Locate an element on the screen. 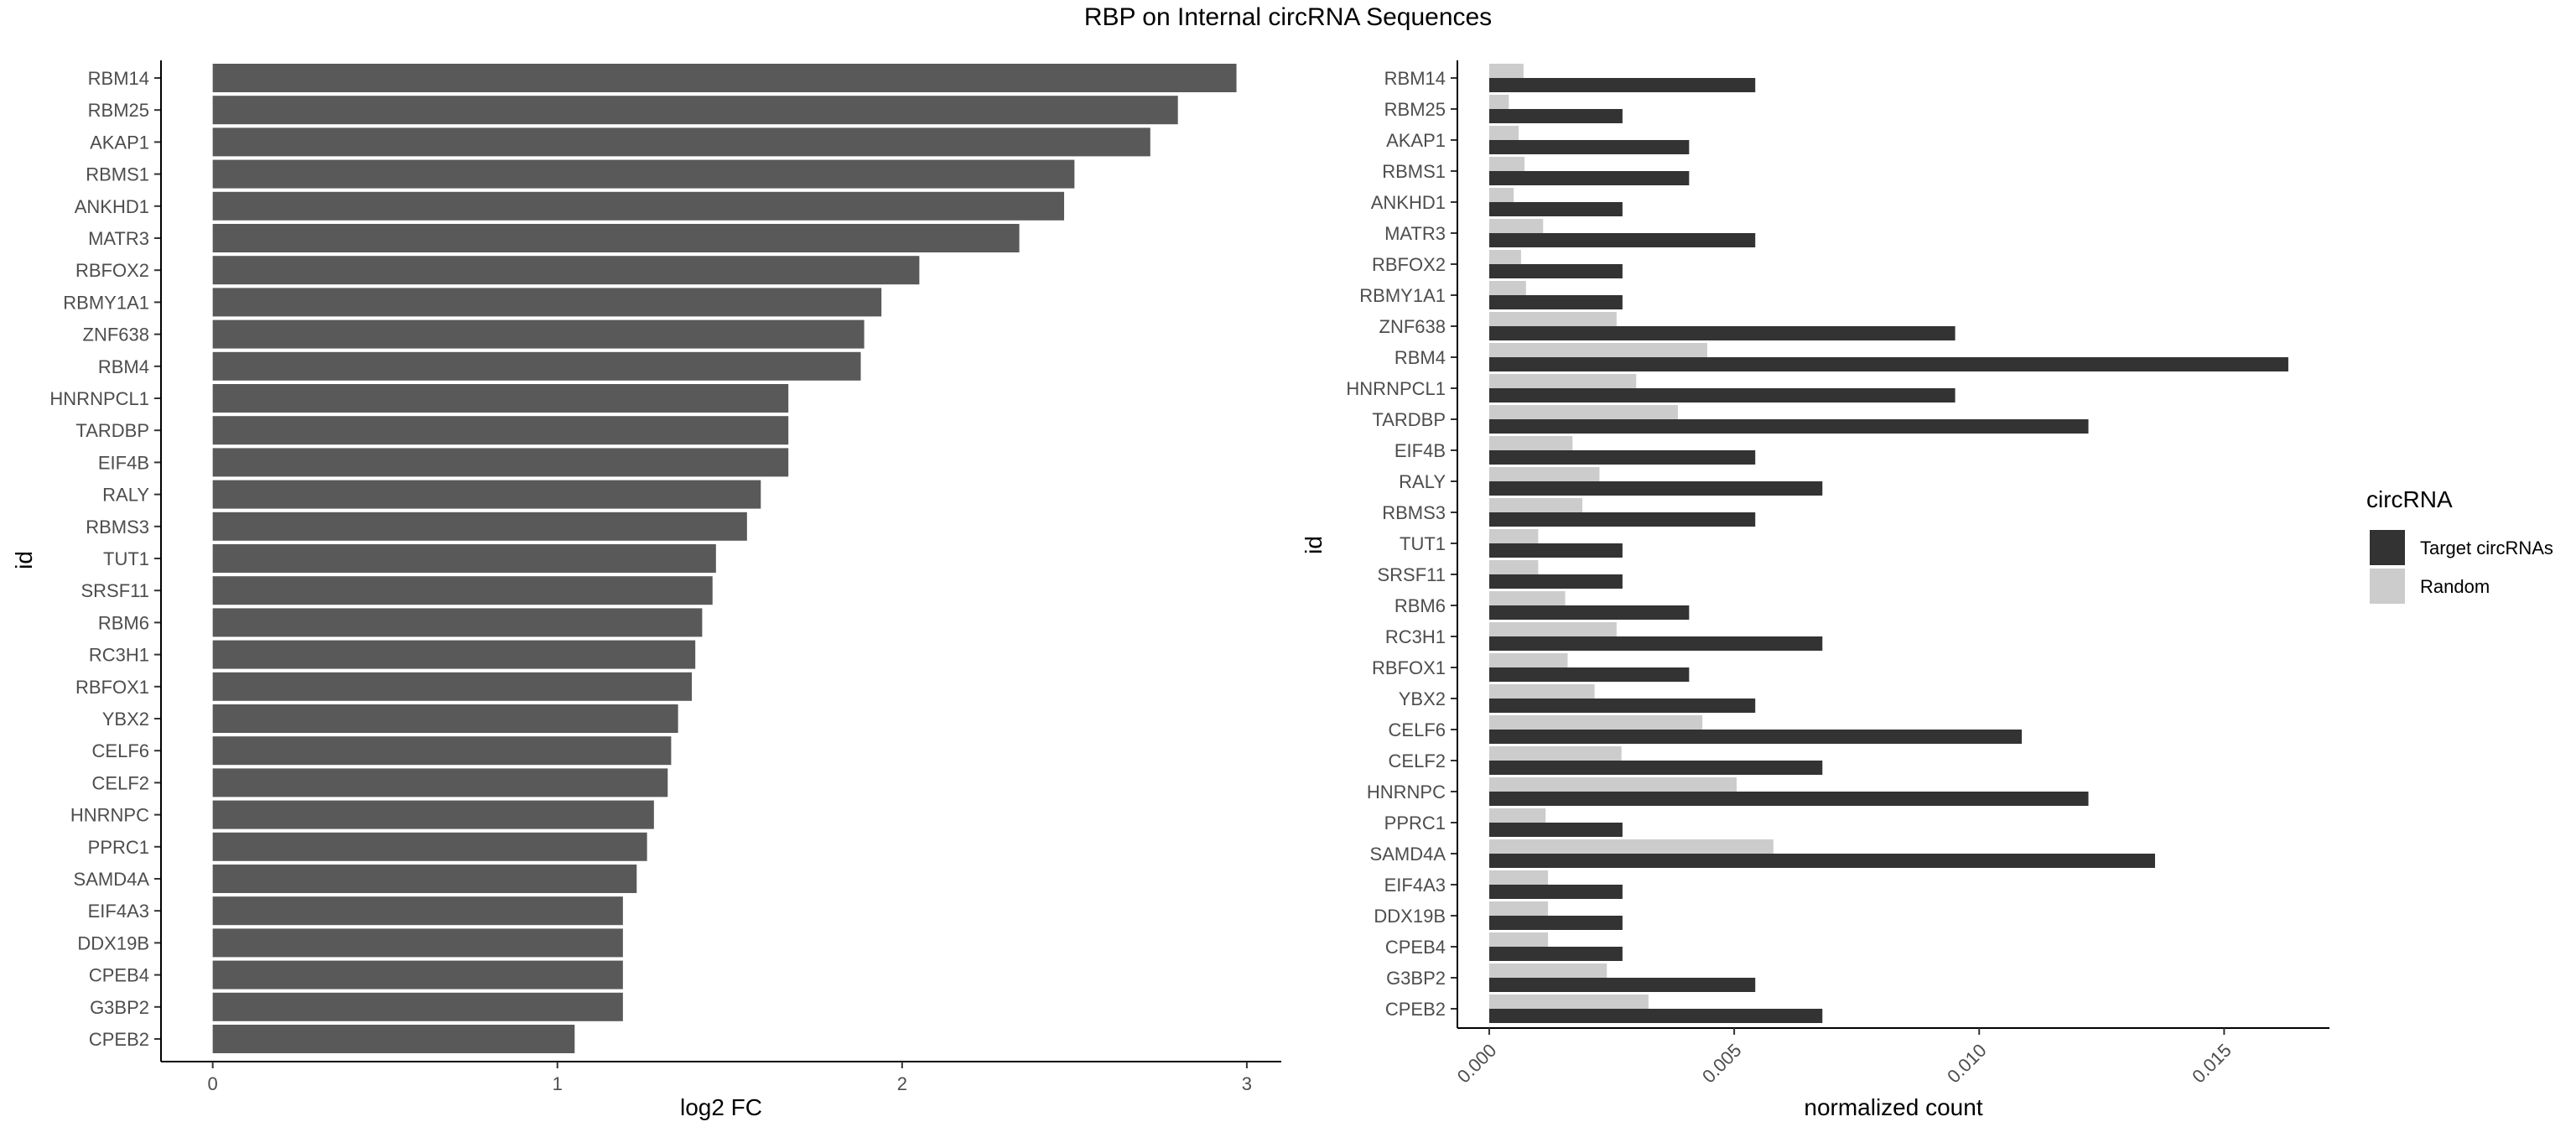 Image resolution: width=2576 pixels, height=1127 pixels. x-tick-label: 0 is located at coordinates (213, 1083).